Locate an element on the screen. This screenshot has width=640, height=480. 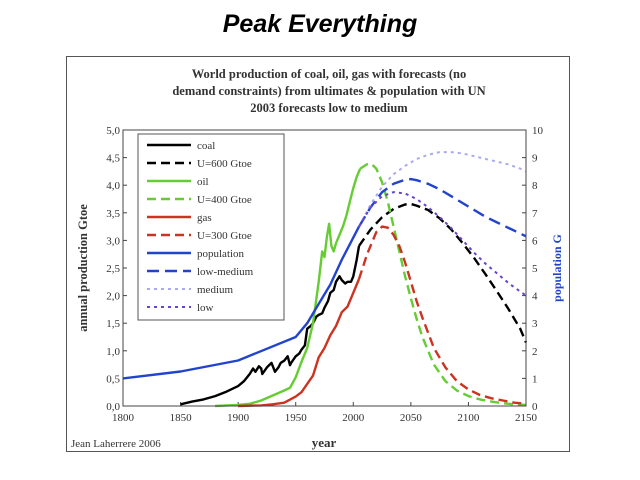
legend-label-u-400-gtoe: U=400 Gtoe is located at coordinates (224, 200).